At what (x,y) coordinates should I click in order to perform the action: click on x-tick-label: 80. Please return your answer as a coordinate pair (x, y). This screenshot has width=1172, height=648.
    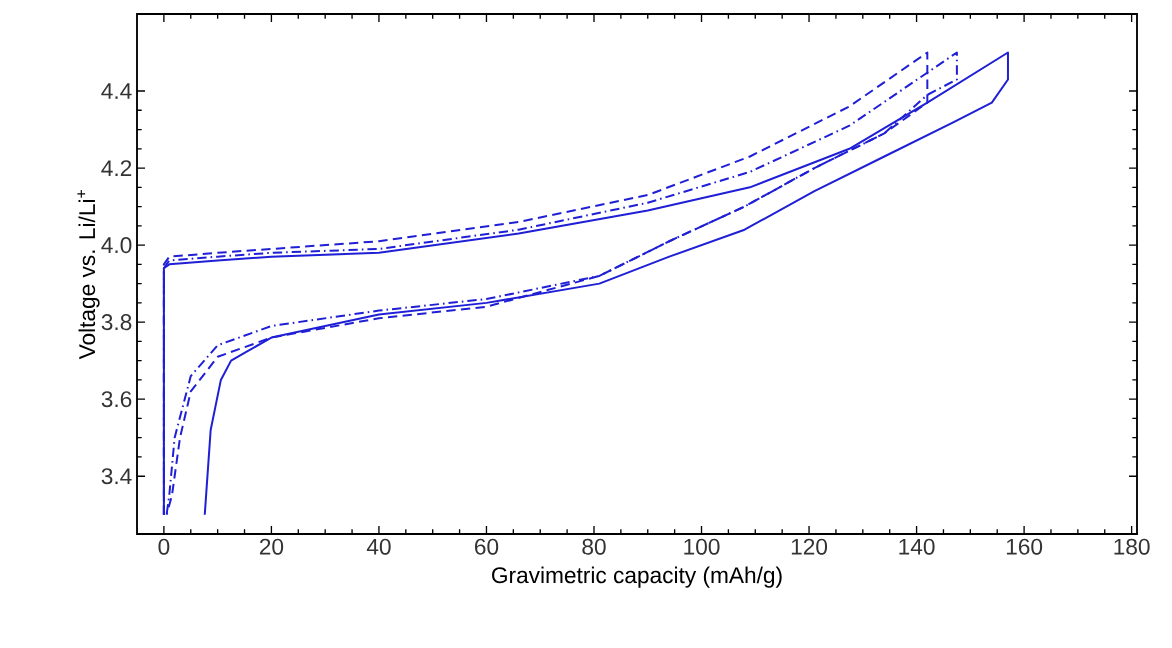
    Looking at the image, I should click on (594, 546).